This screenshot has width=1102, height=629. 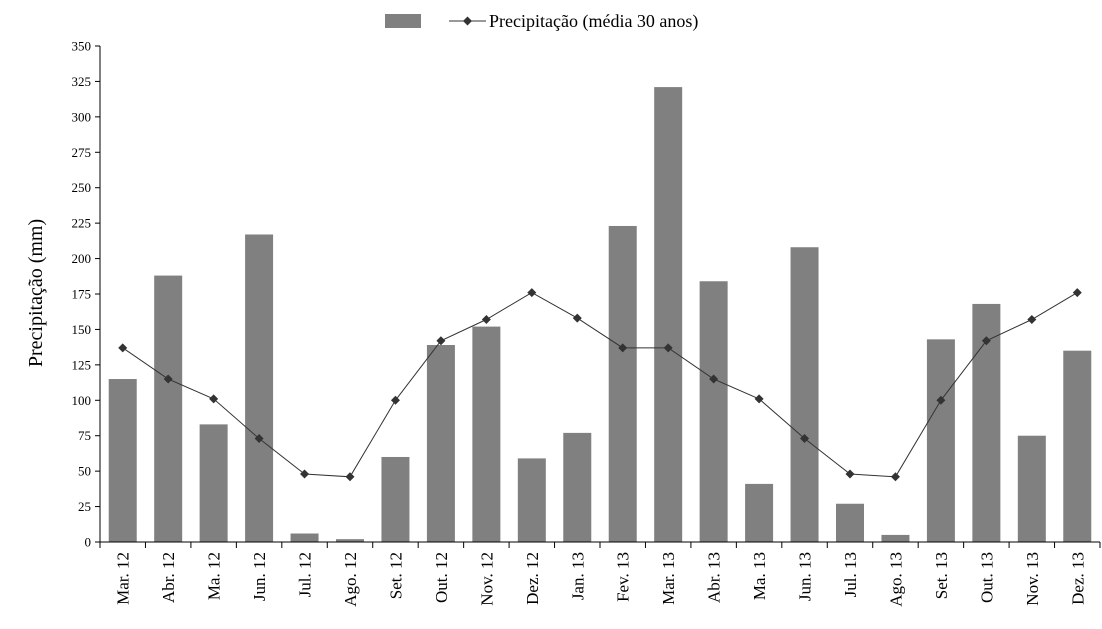 What do you see at coordinates (467, 21) in the screenshot?
I see `legend-diamond-marker` at bounding box center [467, 21].